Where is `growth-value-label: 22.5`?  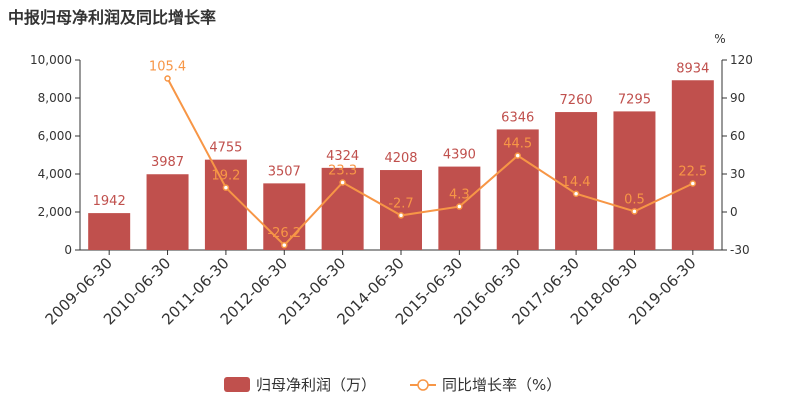
growth-value-label: 22.5 is located at coordinates (692, 172).